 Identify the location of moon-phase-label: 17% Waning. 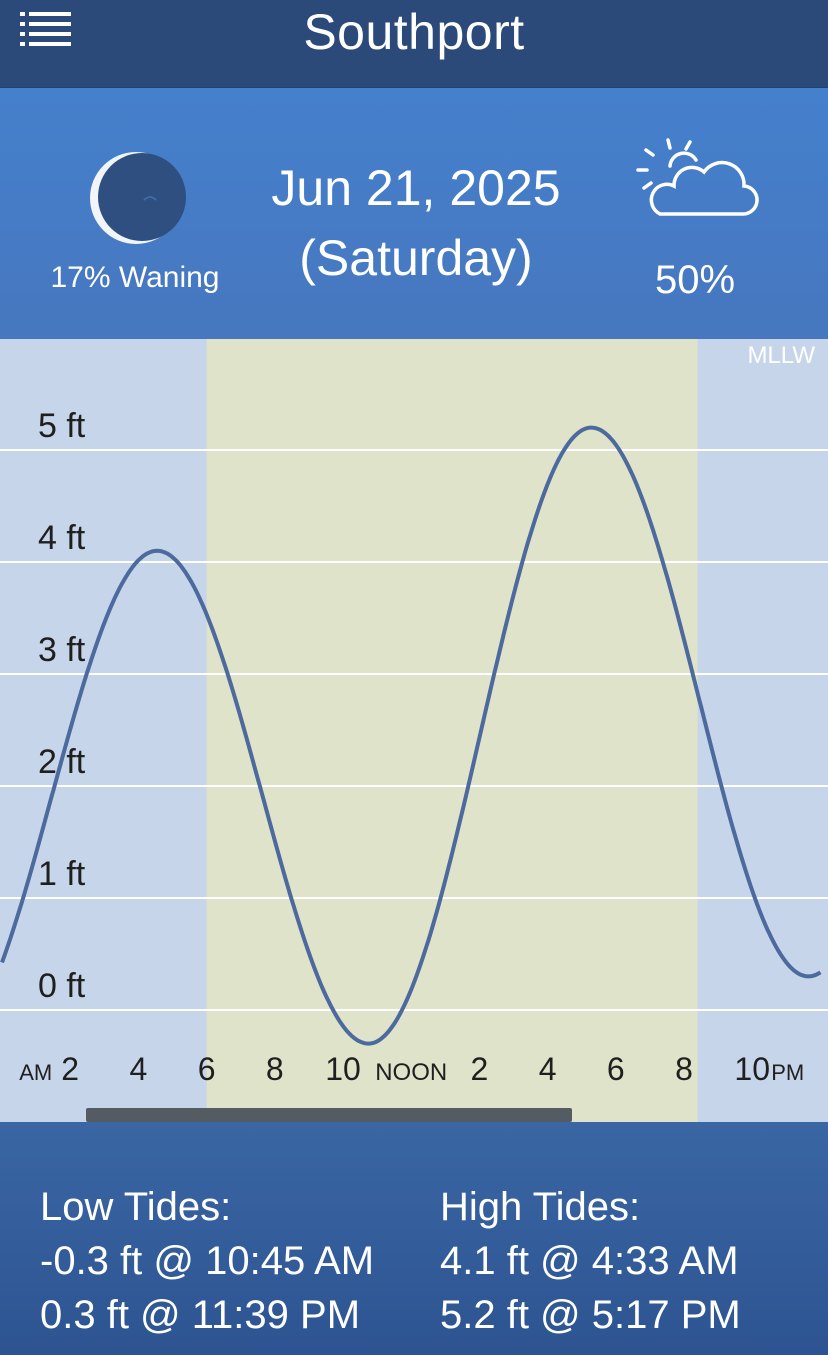
(135, 277).